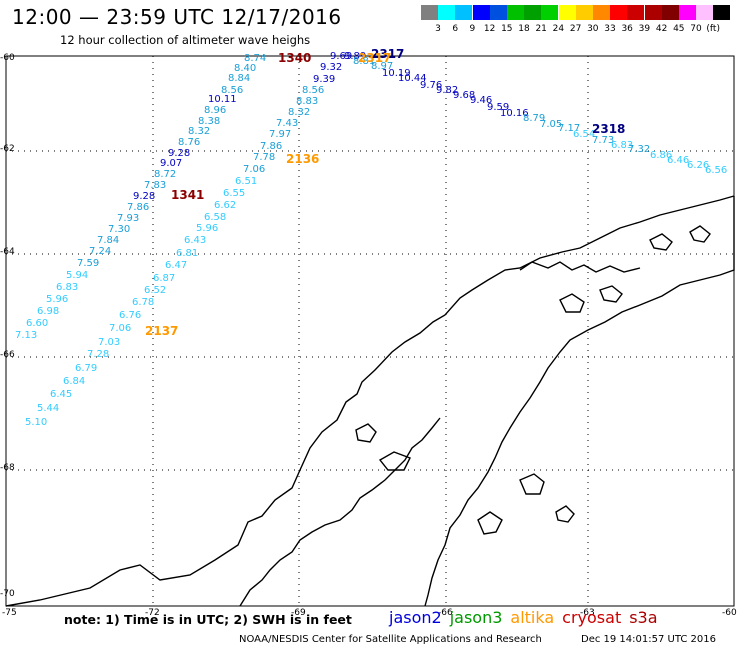 This screenshot has height=650, width=740. What do you see at coordinates (355, 56) in the screenshot?
I see `wave-height-label: 9.89` at bounding box center [355, 56].